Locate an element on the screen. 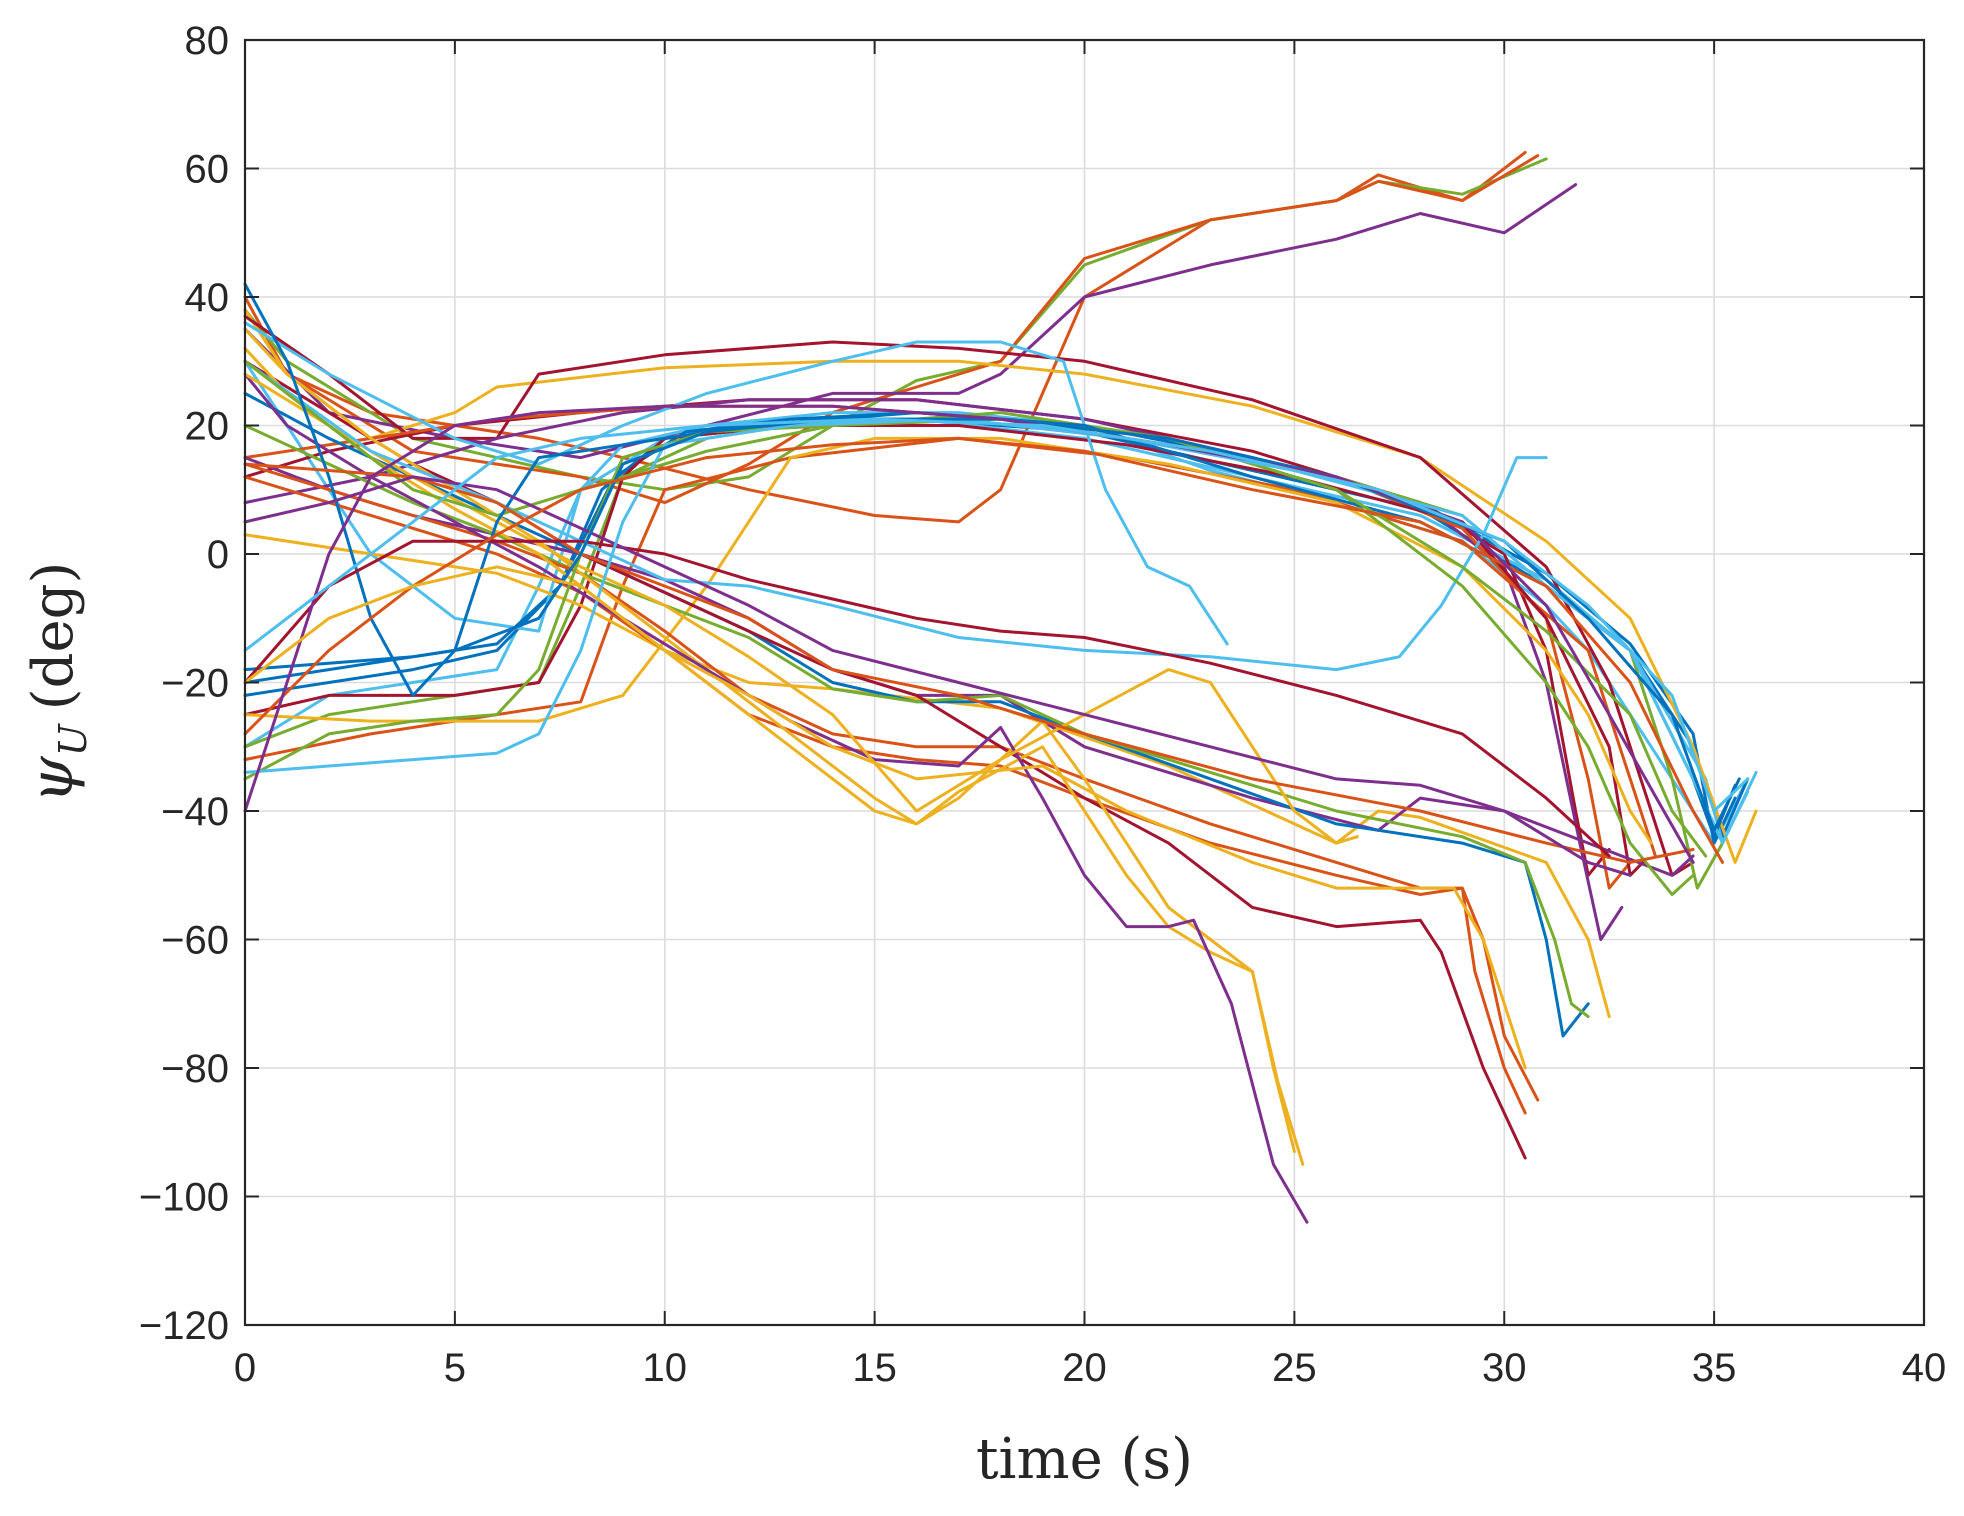  x-tick-label: 40 is located at coordinates (1924, 1368).